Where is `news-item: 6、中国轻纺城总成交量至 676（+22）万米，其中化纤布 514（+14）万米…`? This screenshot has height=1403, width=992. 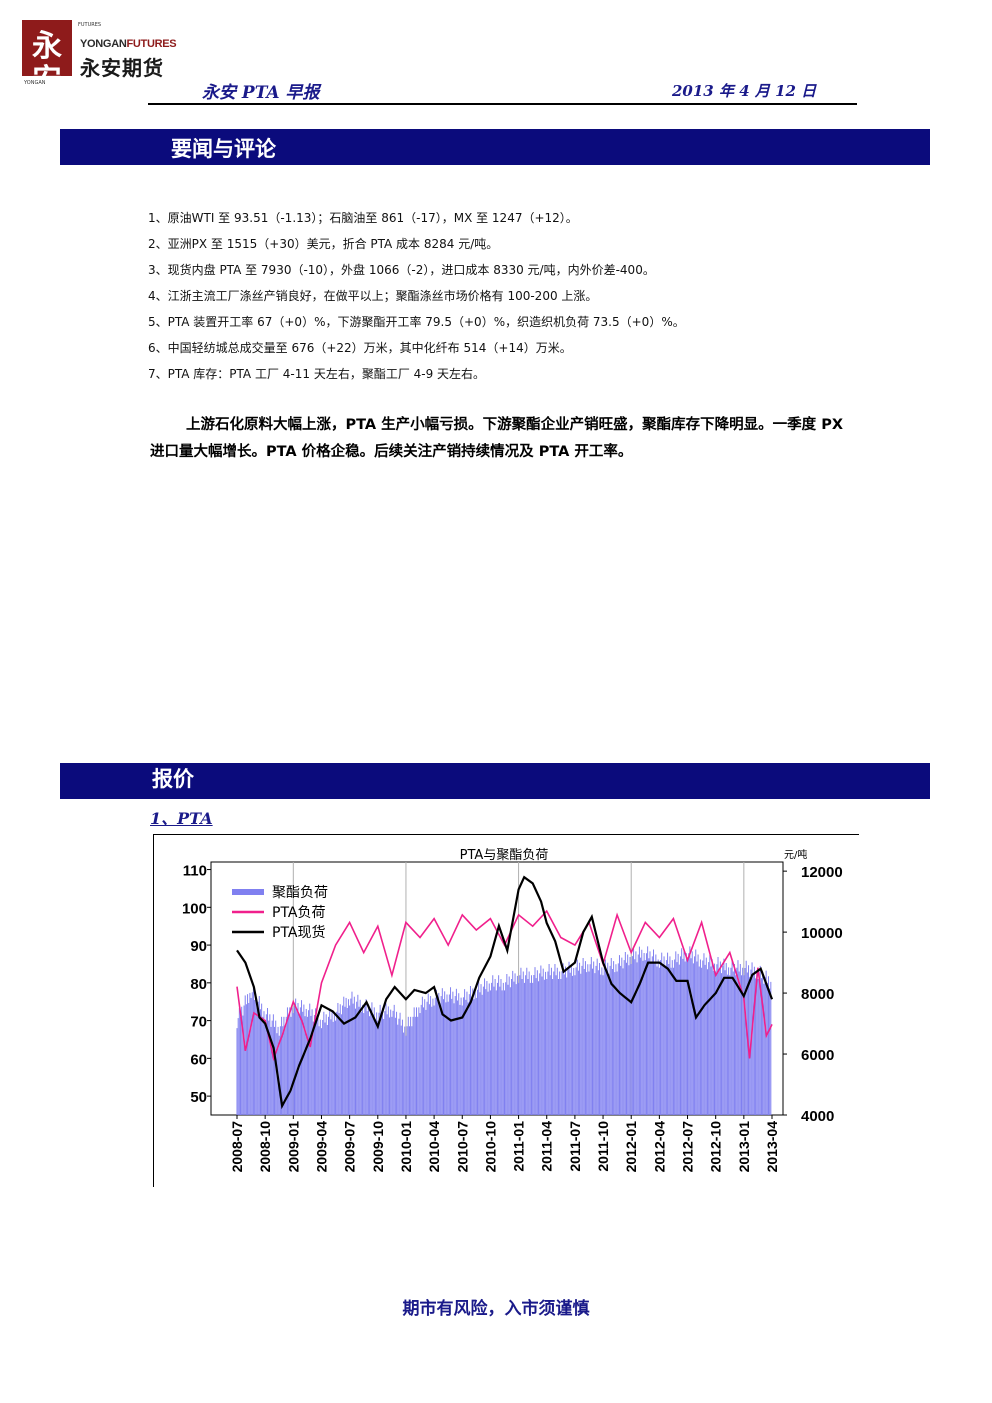
news-item: 6、中国轻纺城总成交量至 676（+22）万米，其中化纤布 514（+14）万米… is located at coordinates (360, 348).